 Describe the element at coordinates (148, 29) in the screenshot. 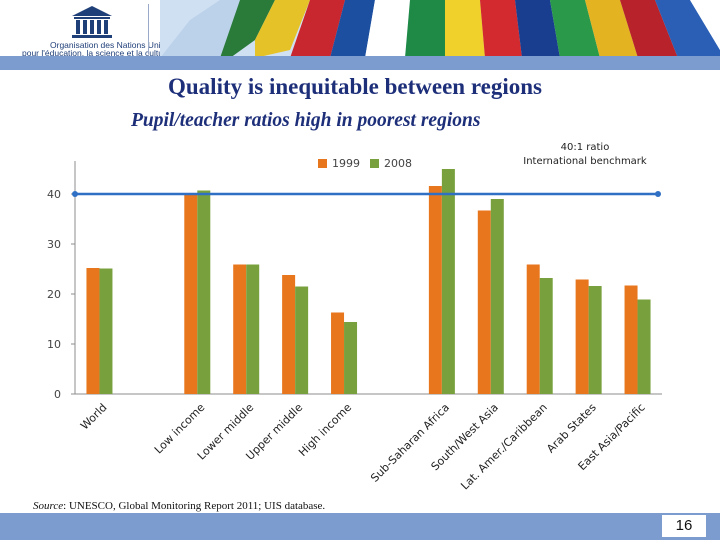

I see `logo-divider` at that location.